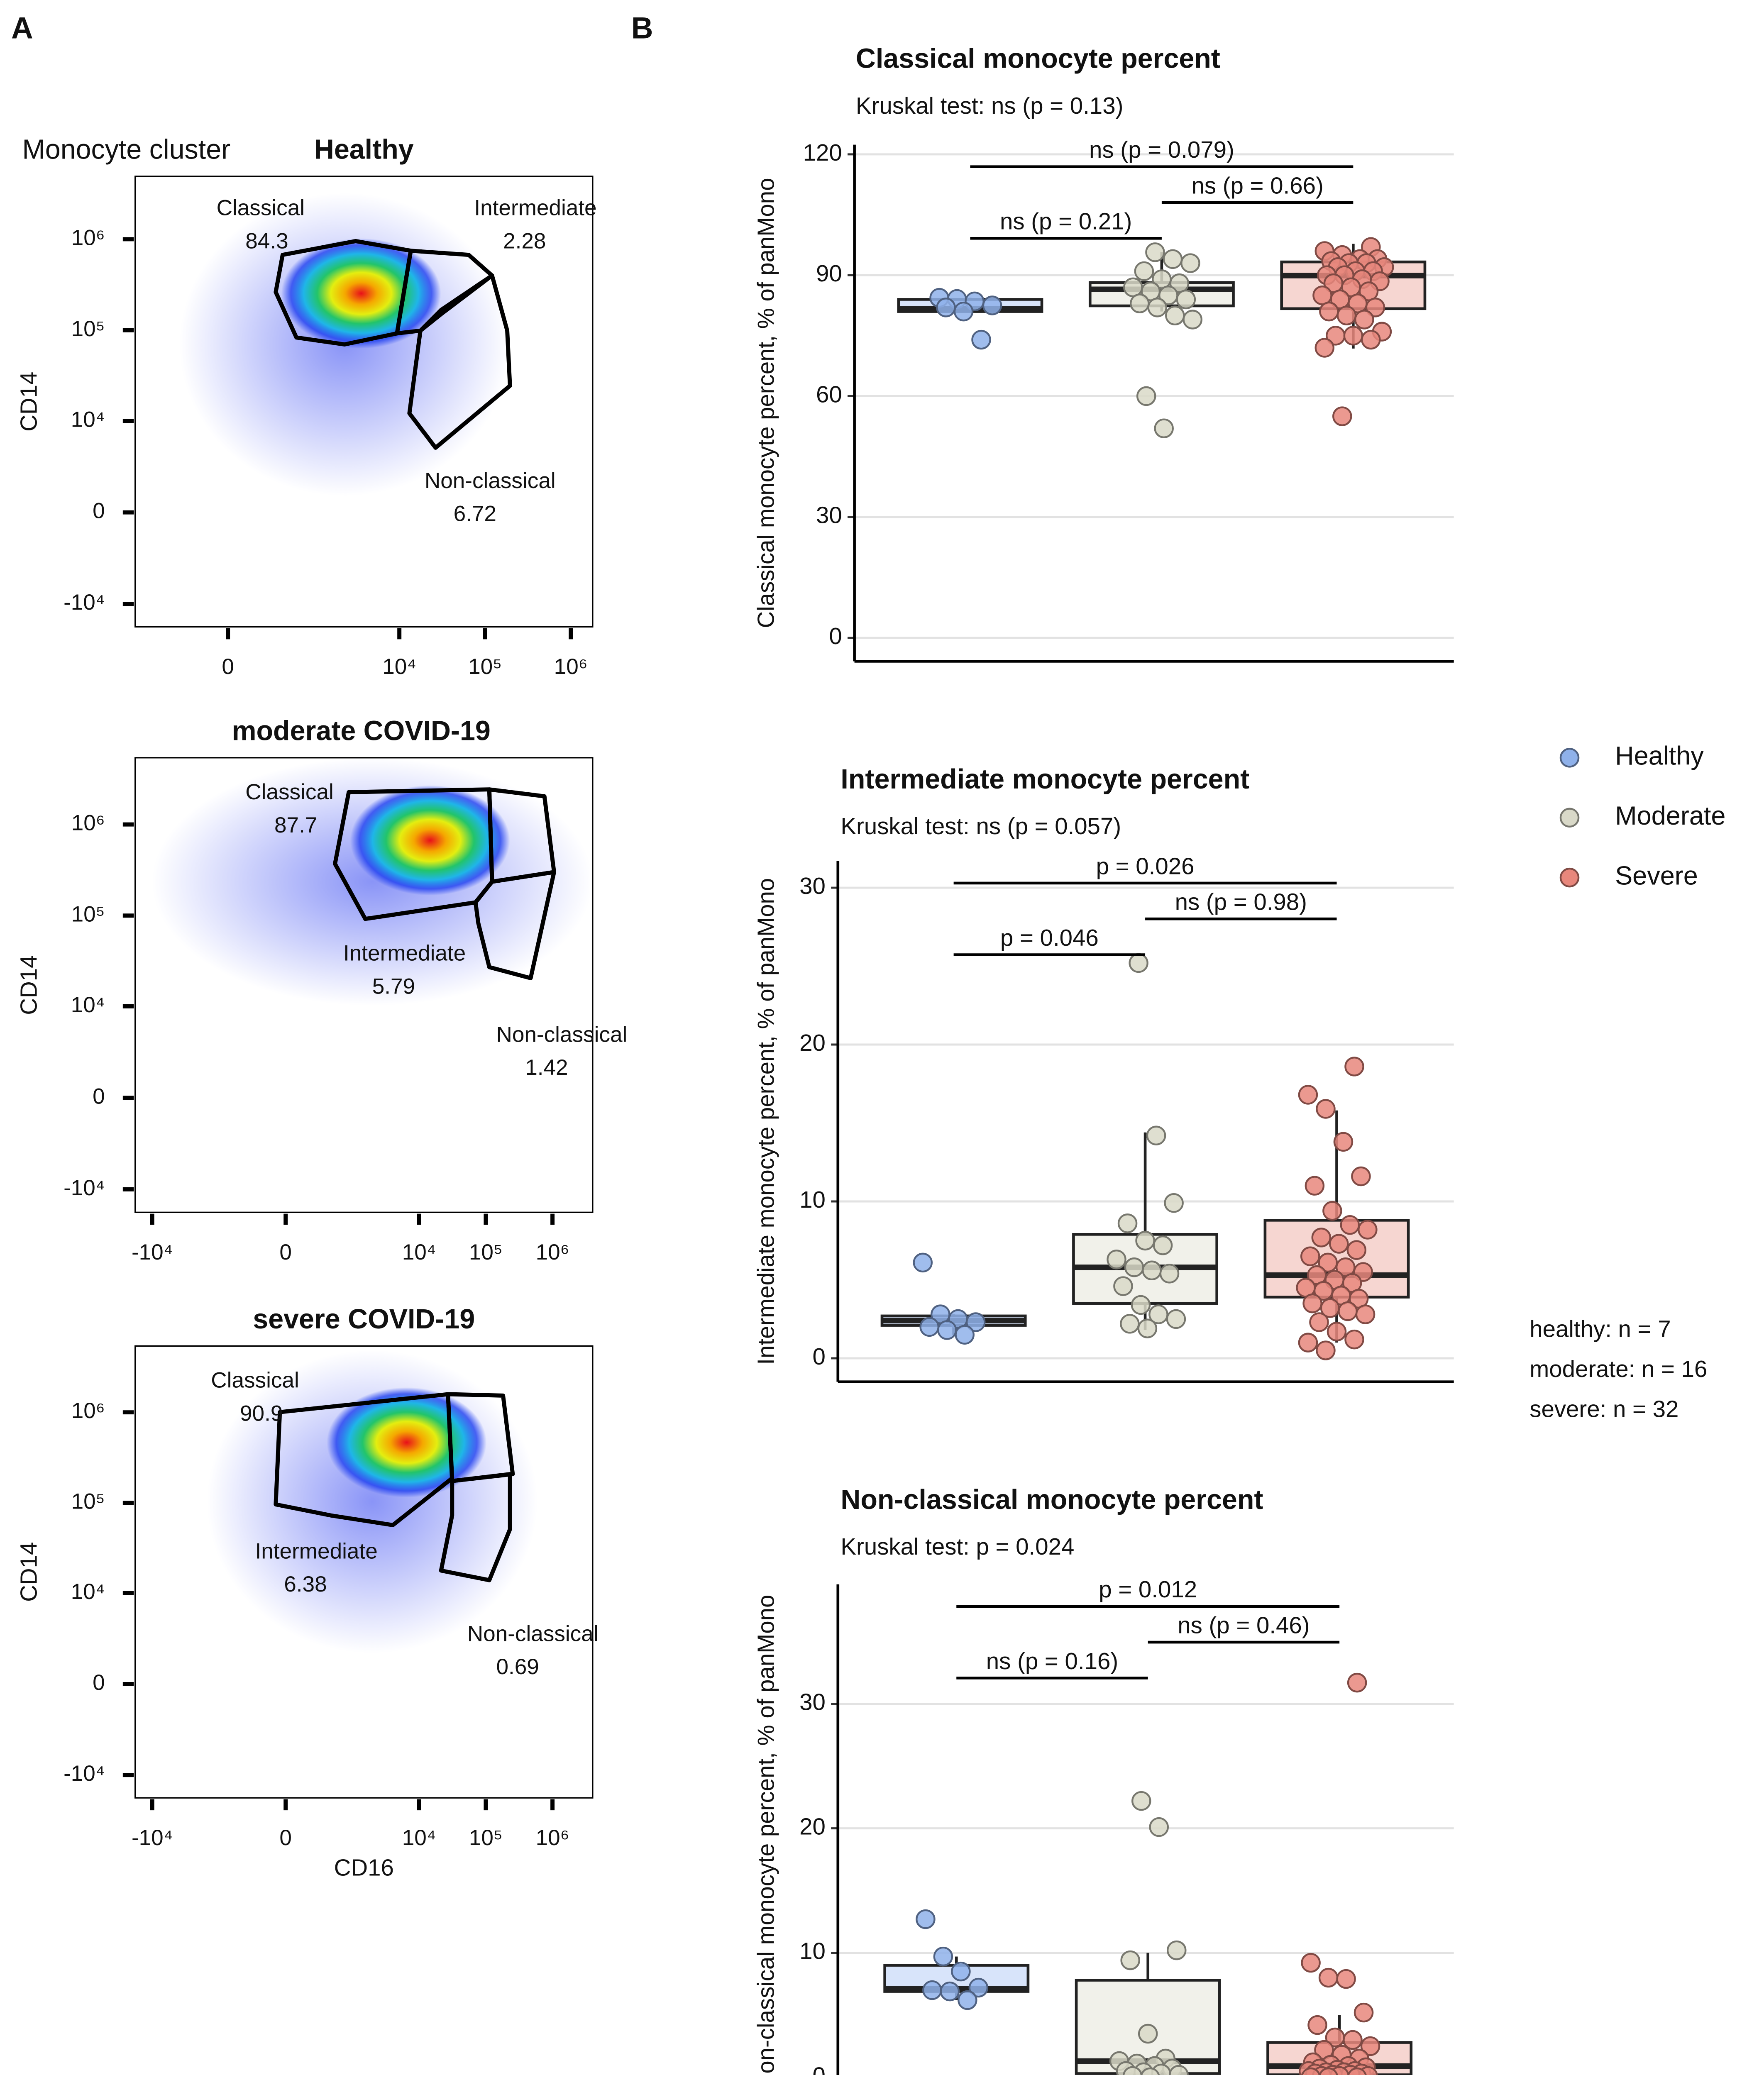 Image resolution: width=1764 pixels, height=2075 pixels. Describe the element at coordinates (88, 1502) in the screenshot. I see `y-tick-label: 10⁵` at that location.